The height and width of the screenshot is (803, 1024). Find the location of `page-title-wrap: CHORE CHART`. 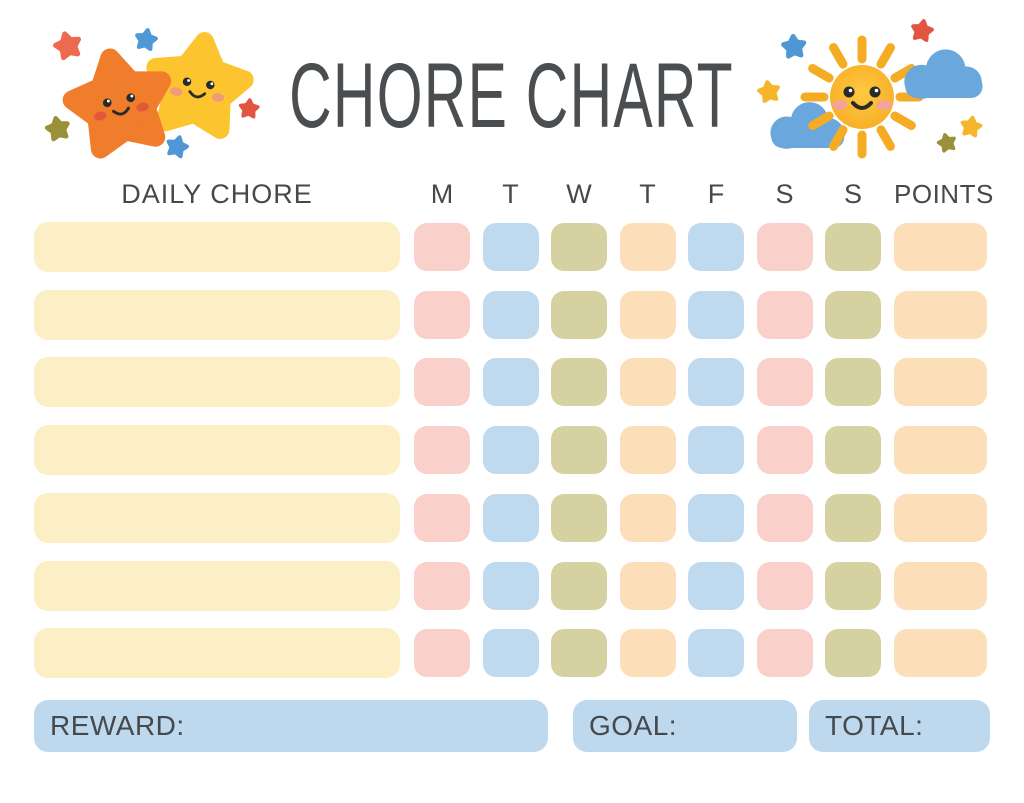

page-title-wrap: CHORE CHART is located at coordinates (512, 96).